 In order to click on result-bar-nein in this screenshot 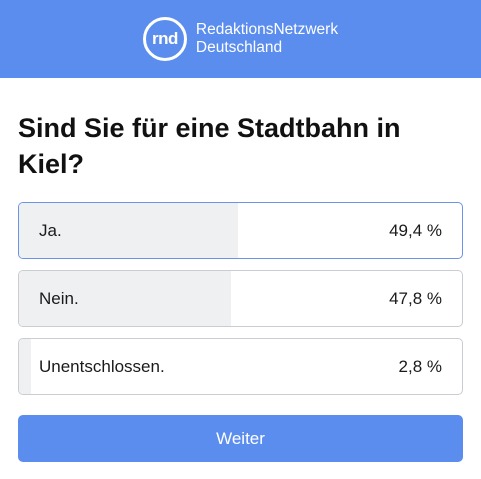, I will do `click(125, 298)`.